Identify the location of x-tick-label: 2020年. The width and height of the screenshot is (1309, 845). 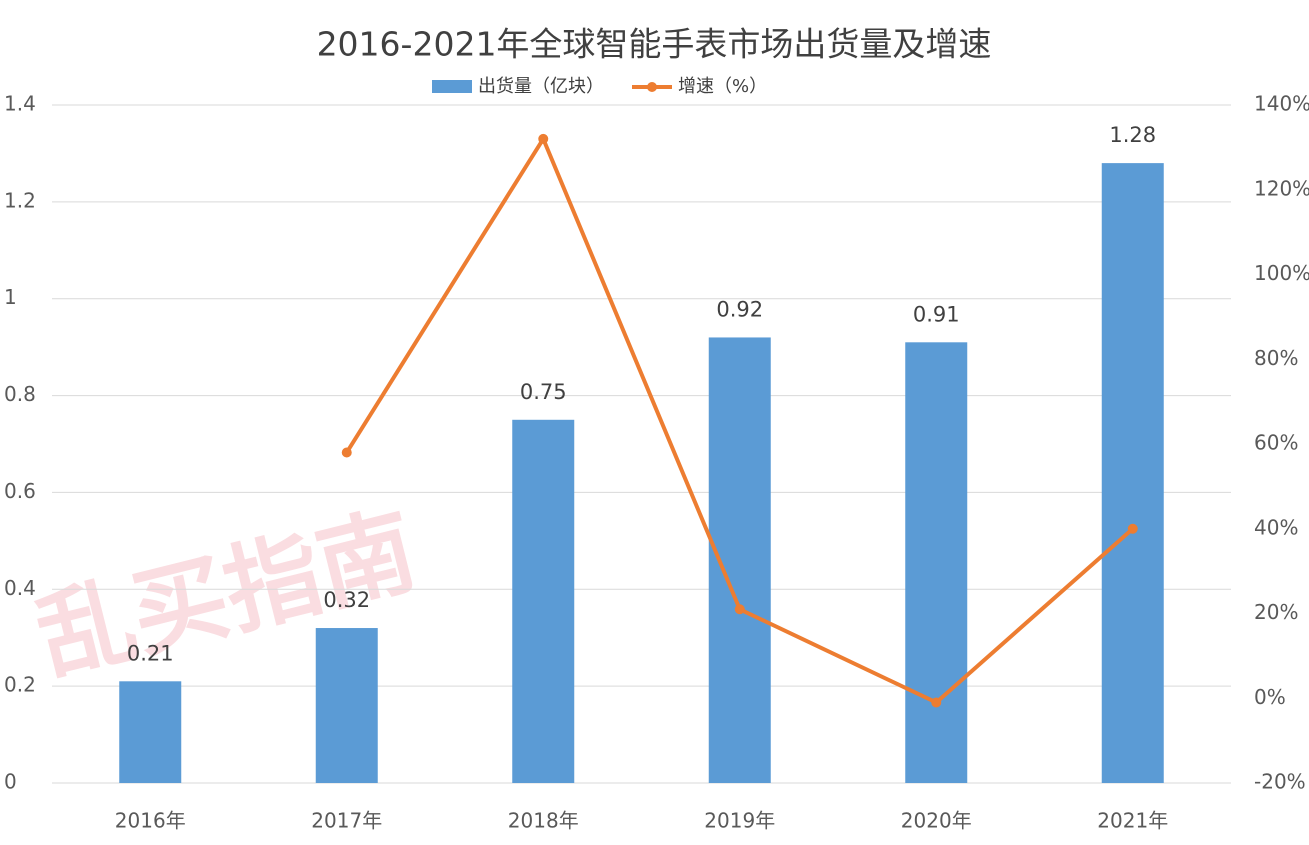
(936, 821).